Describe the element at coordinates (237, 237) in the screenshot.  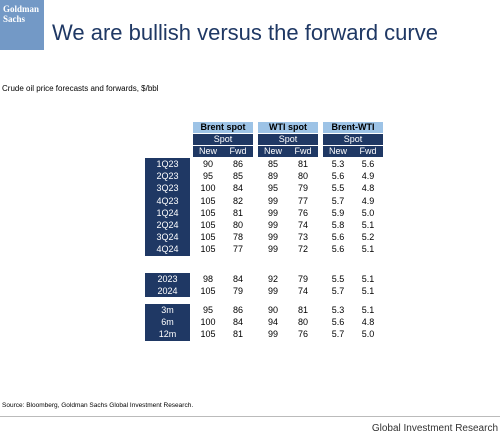
I see `table-cell: 78` at that location.